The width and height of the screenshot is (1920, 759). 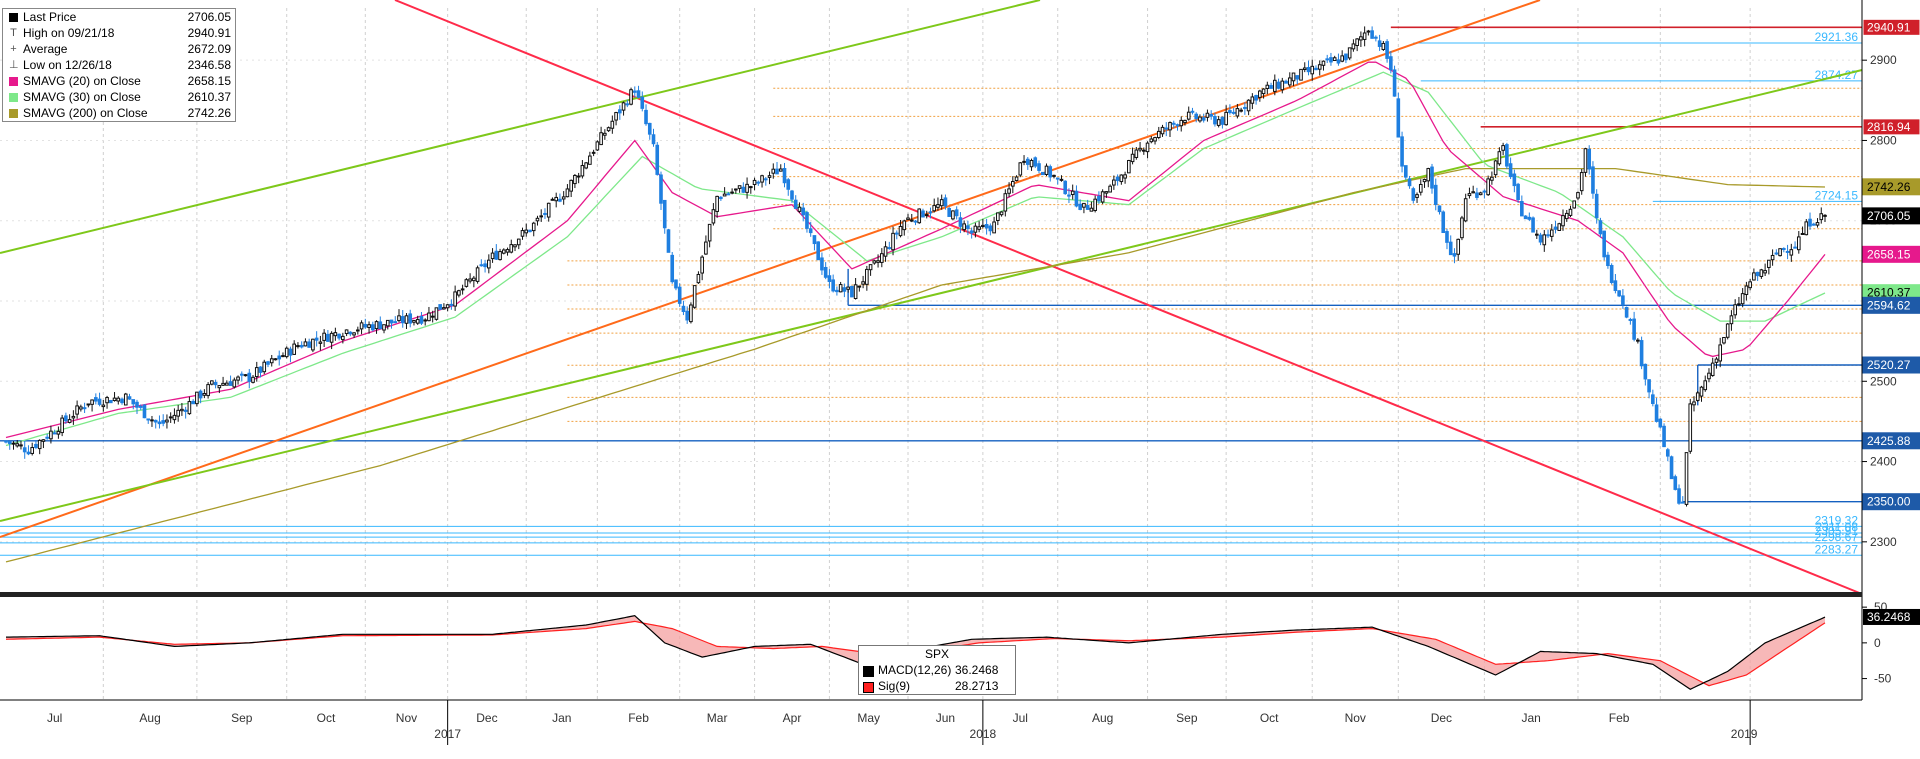 What do you see at coordinates (983, 734) in the screenshot?
I see `year-label: 2018` at bounding box center [983, 734].